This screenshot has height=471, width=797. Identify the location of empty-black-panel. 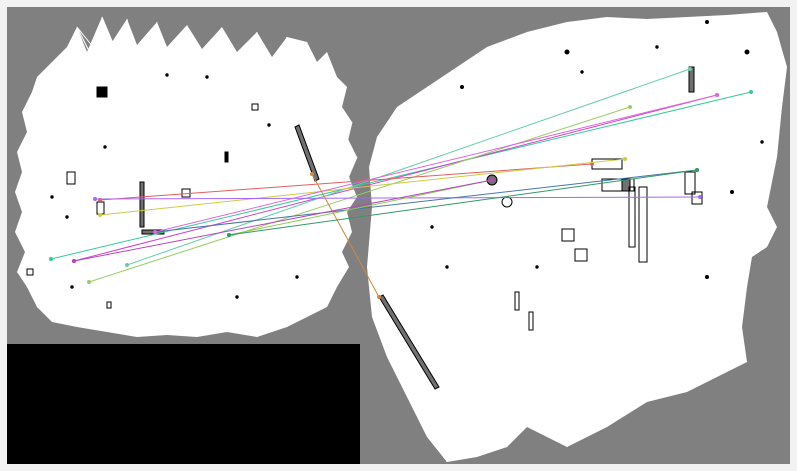
(183, 404).